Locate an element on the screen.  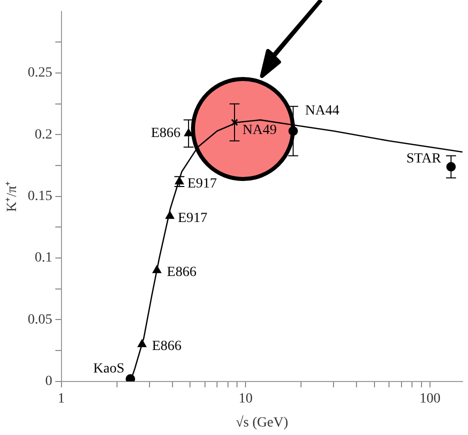
y-axis-title: K⁺/π⁺ is located at coordinates (12, 196).